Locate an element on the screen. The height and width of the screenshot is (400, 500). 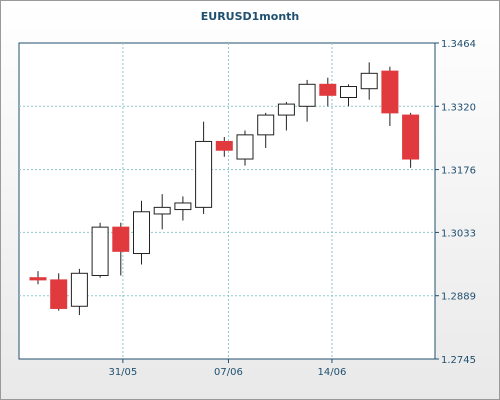
y-tick-label: 1.3320 is located at coordinates (458, 107).